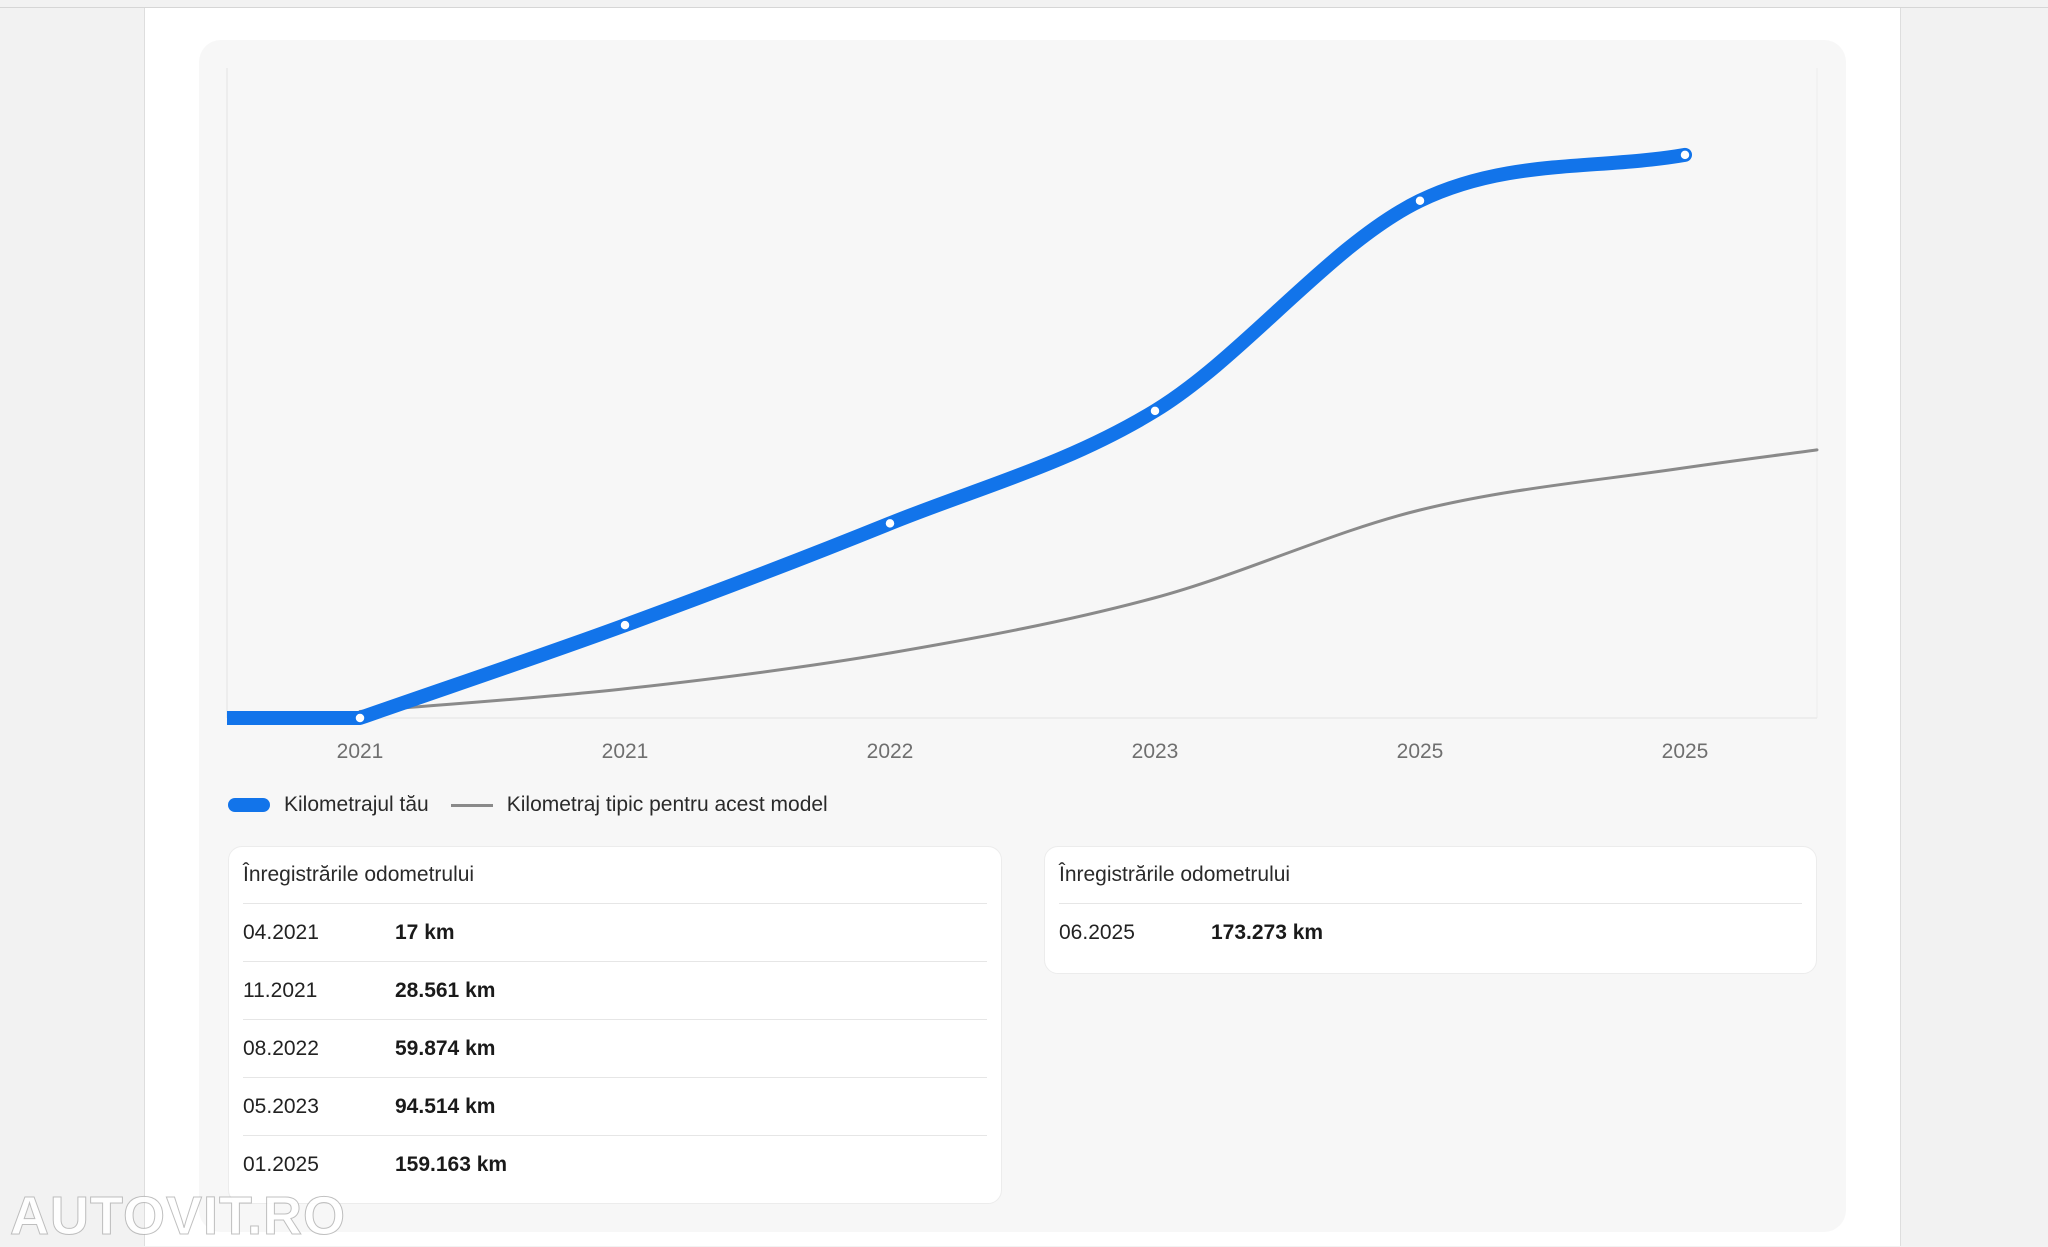 This screenshot has height=1247, width=2048. I want to click on data-point-01.2025, so click(1420, 200).